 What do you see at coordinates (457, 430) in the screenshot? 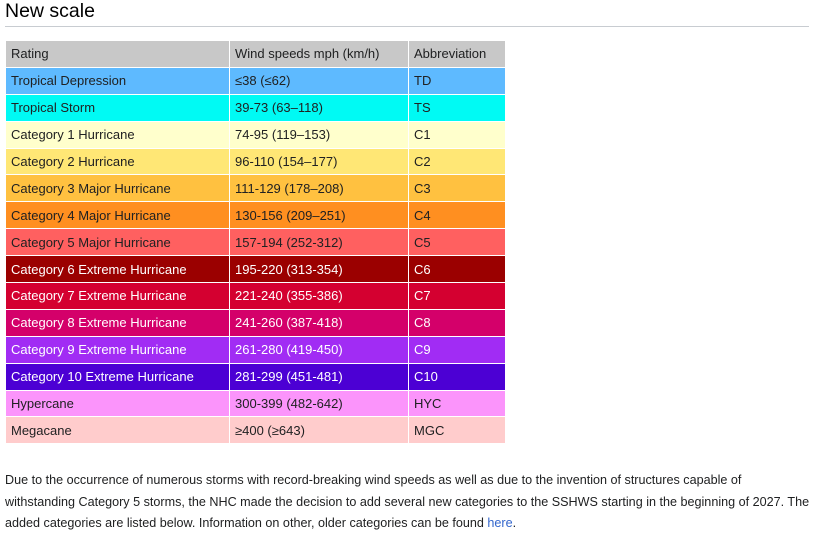
I see `abbreviation-cell: MGC` at bounding box center [457, 430].